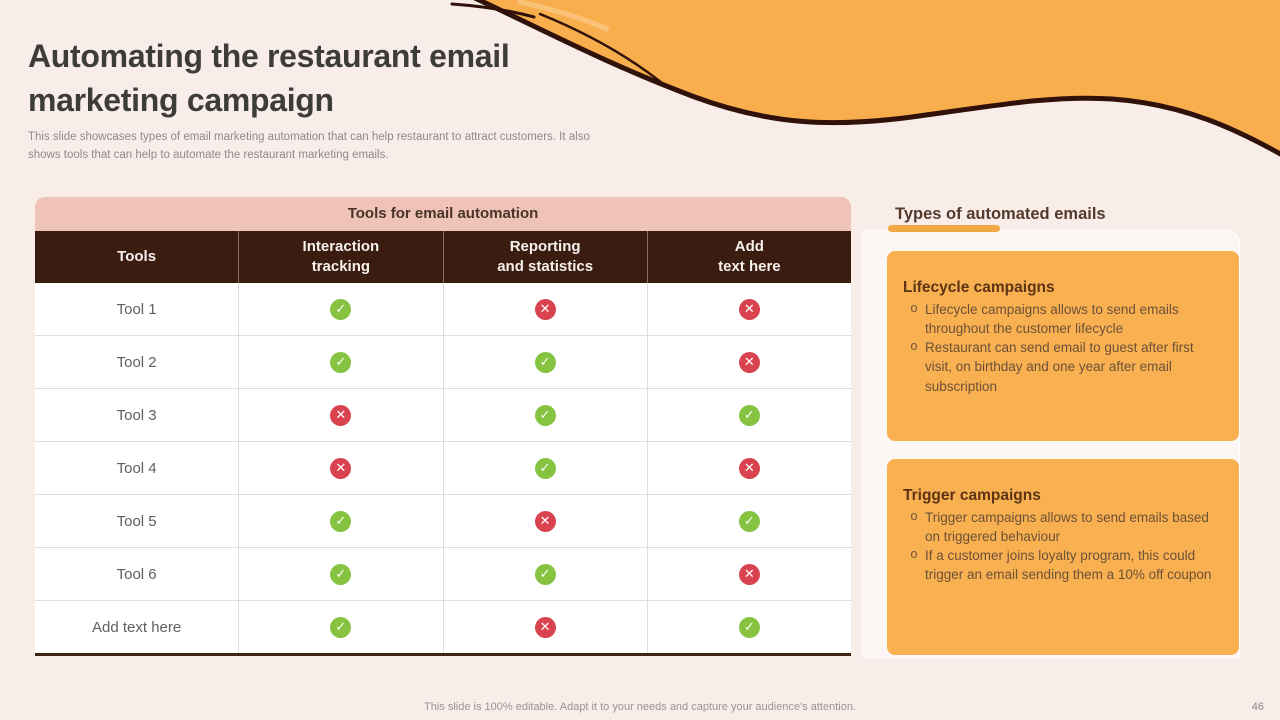 The image size is (1280, 720). I want to click on table-row: Tool 1 ✓ ✕ ✕, so click(443, 309).